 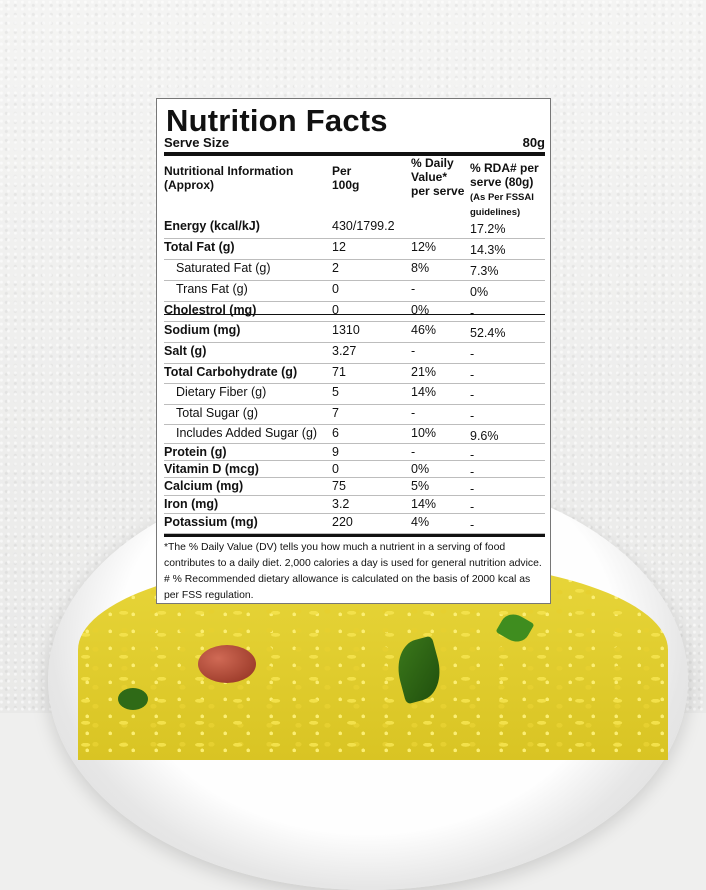 I want to click on daily-value-percent: 8%, so click(x=420, y=268).